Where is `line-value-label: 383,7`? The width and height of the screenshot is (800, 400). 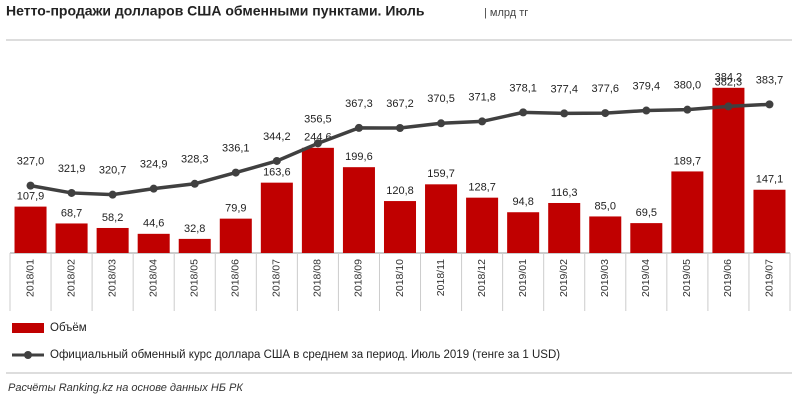
line-value-label: 383,7 is located at coordinates (770, 80).